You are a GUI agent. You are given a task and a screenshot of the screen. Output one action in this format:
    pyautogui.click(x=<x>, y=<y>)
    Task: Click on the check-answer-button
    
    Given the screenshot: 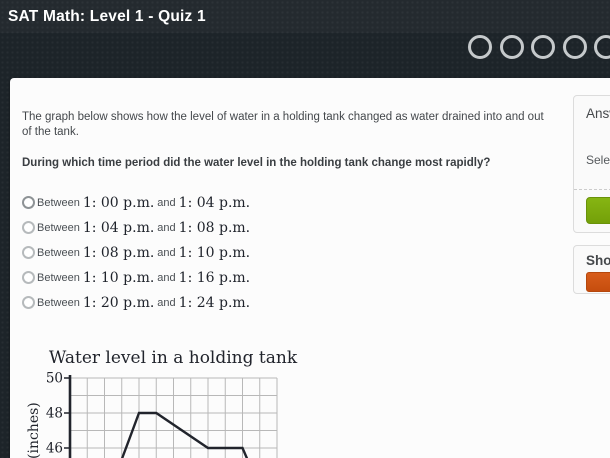 What is the action you would take?
    pyautogui.click(x=598, y=210)
    